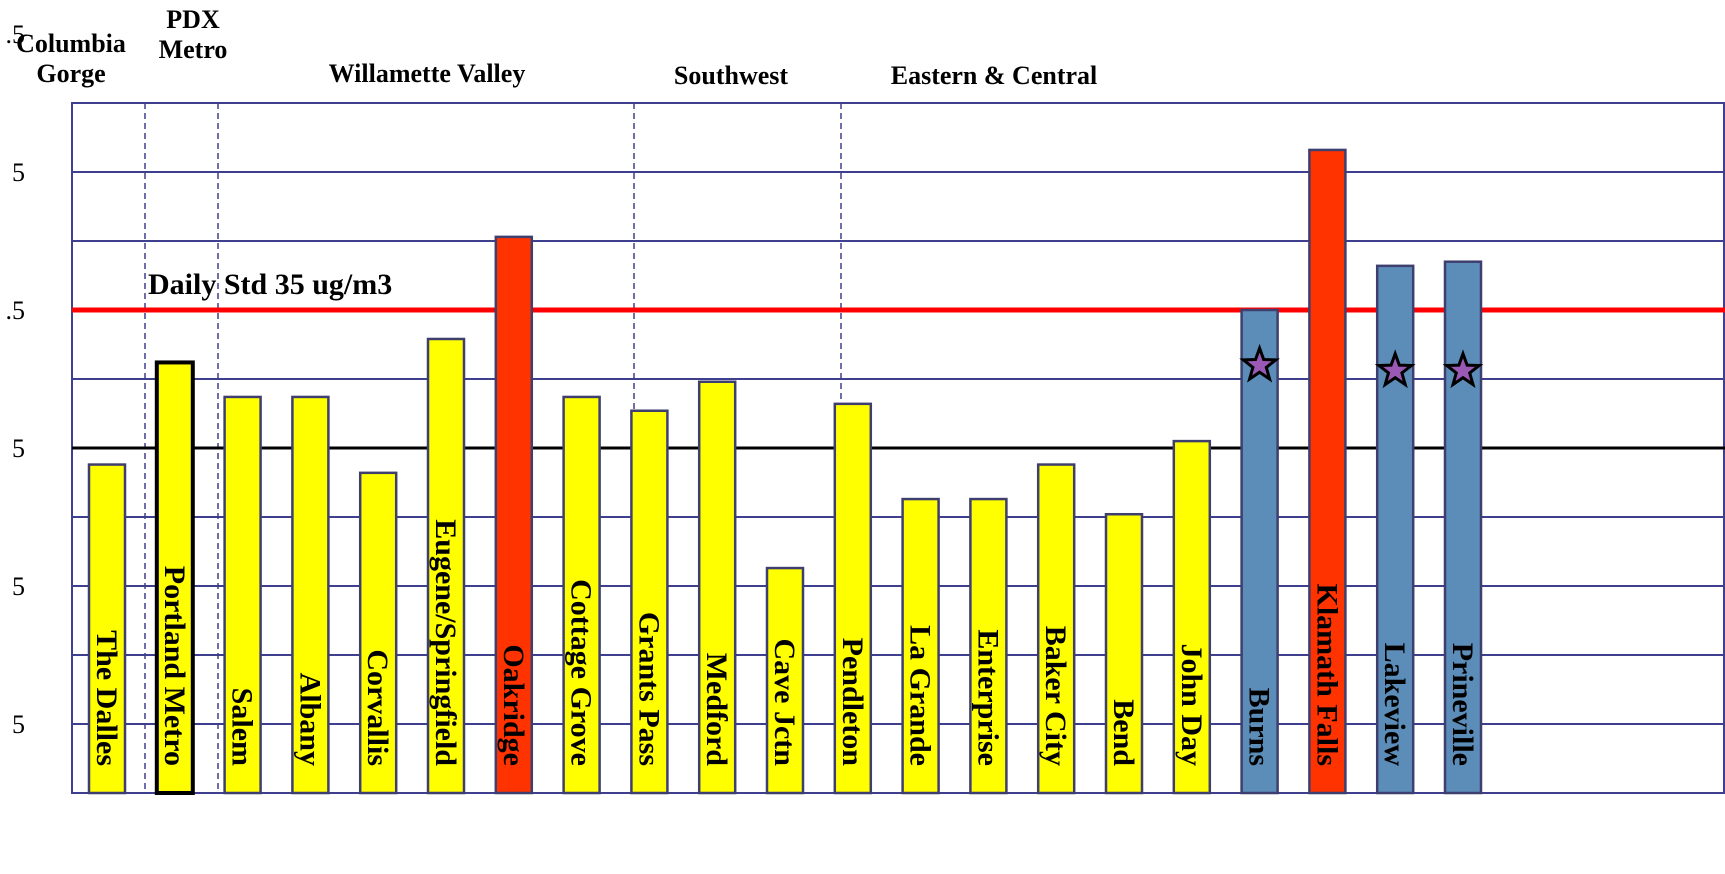 The height and width of the screenshot is (874, 1725). Describe the element at coordinates (1259, 363) in the screenshot. I see `star-burns` at that location.